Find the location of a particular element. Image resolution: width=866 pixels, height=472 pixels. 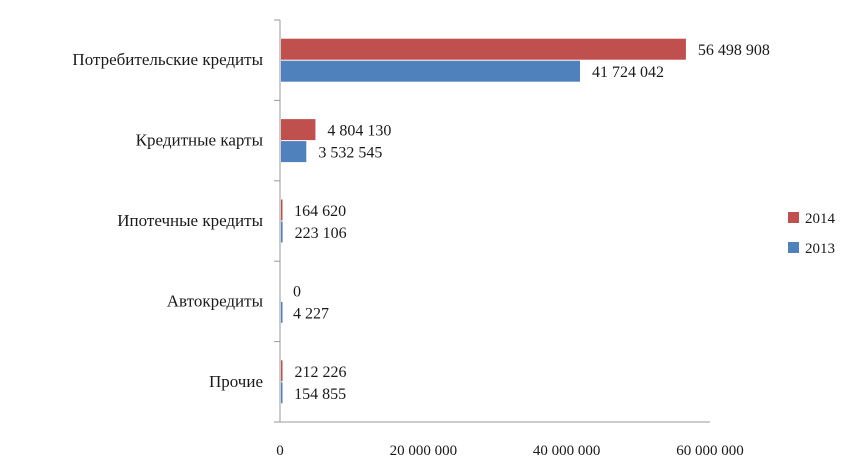

x-tick-label: 40 000 000 is located at coordinates (567, 451).